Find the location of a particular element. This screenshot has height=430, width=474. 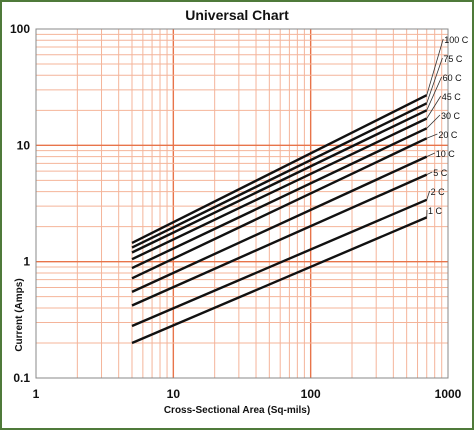

series-label: 10 C is located at coordinates (446, 154).